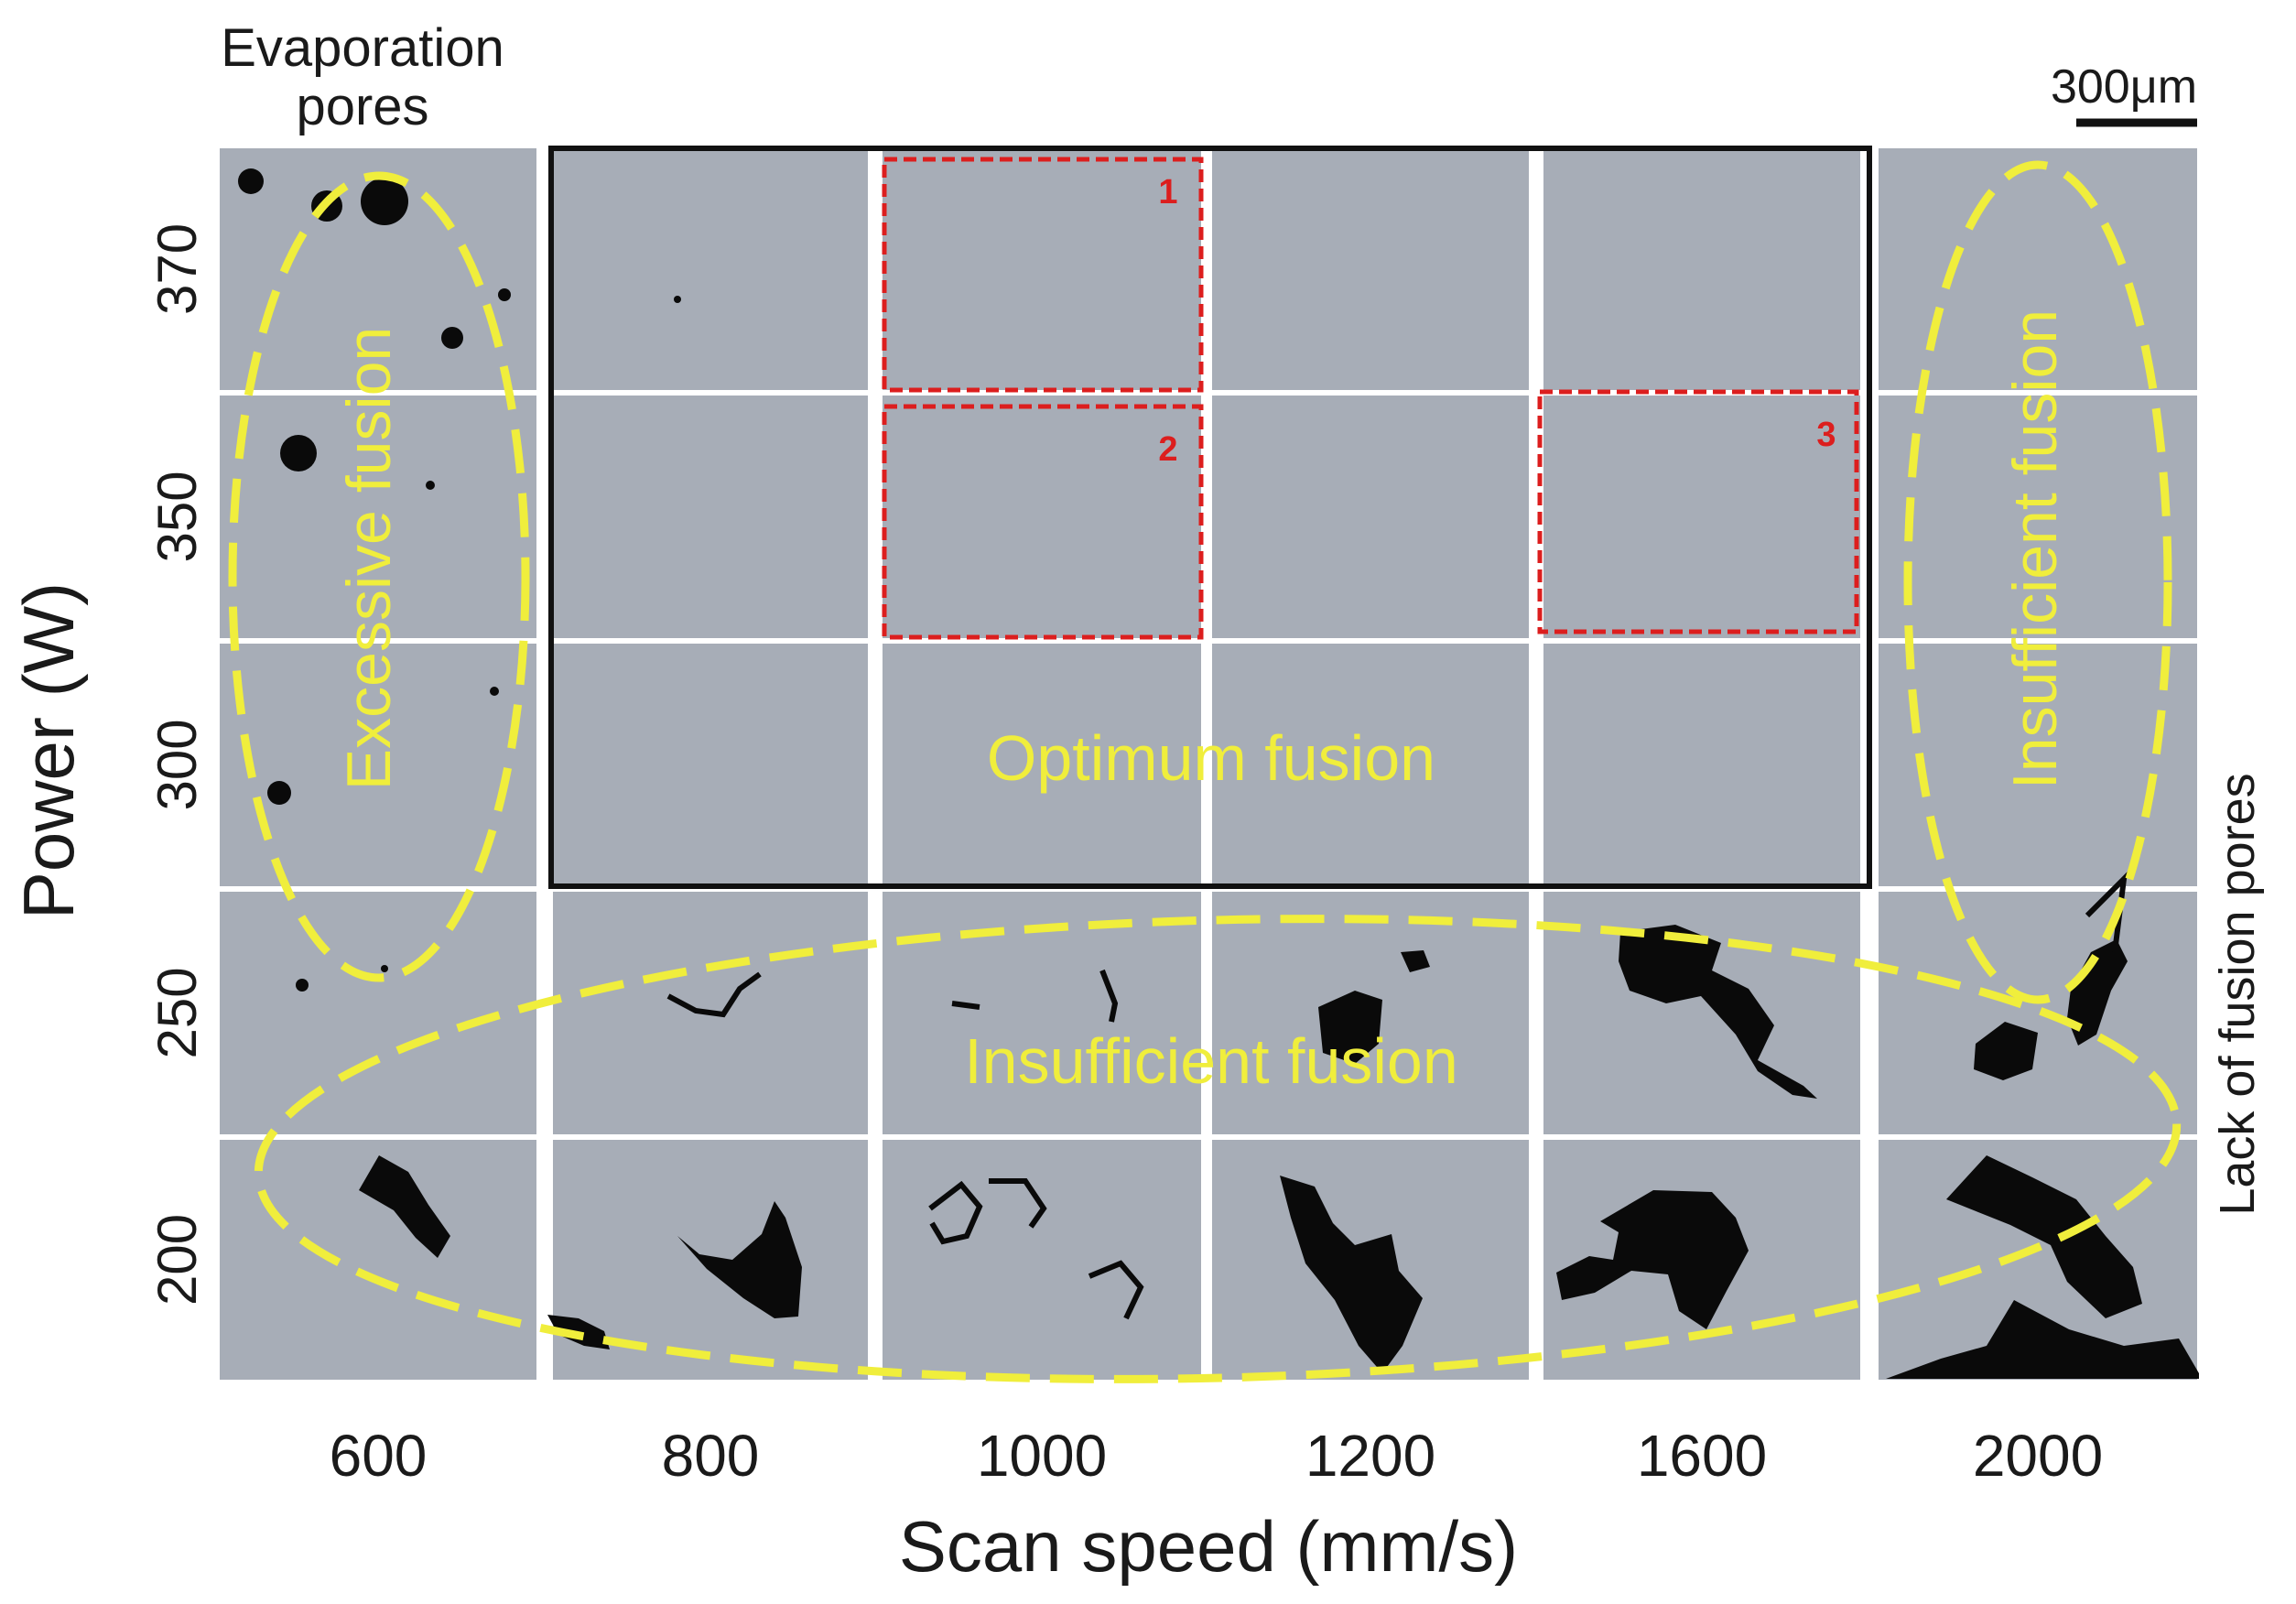 This screenshot has width=2296, height=1604. Describe the element at coordinates (2038, 1456) in the screenshot. I see `speed-tick-label: 2000` at that location.